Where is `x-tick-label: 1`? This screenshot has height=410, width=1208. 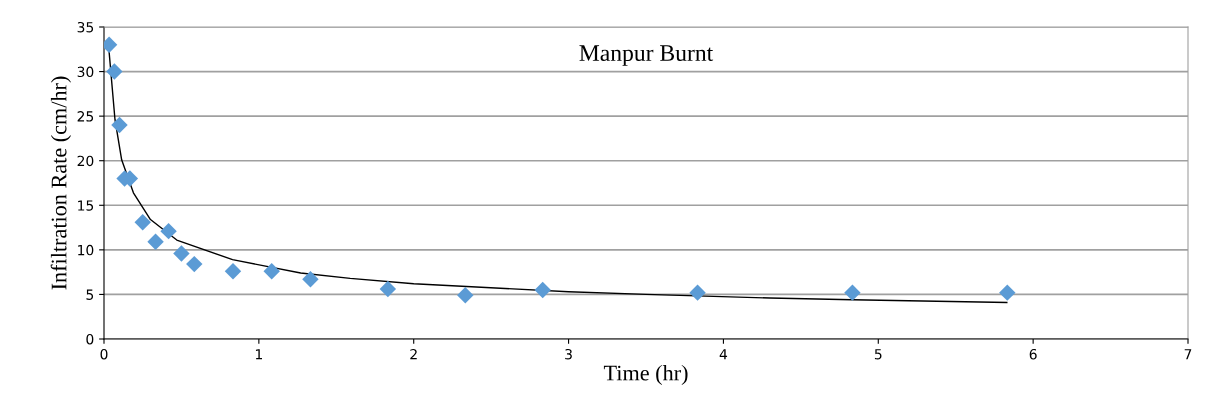
x-tick-label: 1 is located at coordinates (258, 354).